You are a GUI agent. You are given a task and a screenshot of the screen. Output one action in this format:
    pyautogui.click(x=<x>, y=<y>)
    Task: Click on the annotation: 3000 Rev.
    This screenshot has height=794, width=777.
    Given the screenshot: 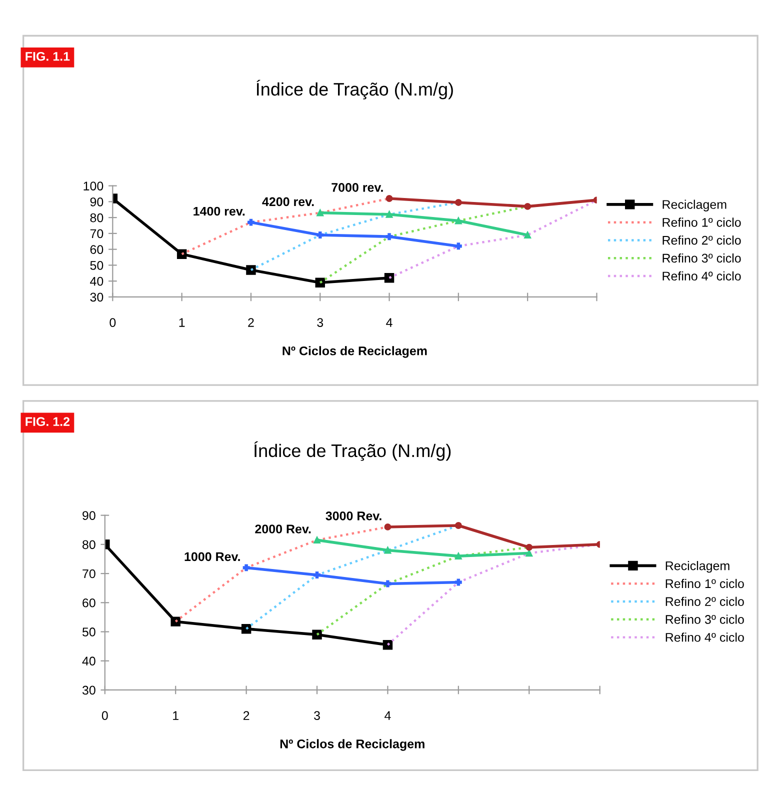 What is the action you would take?
    pyautogui.click(x=354, y=515)
    